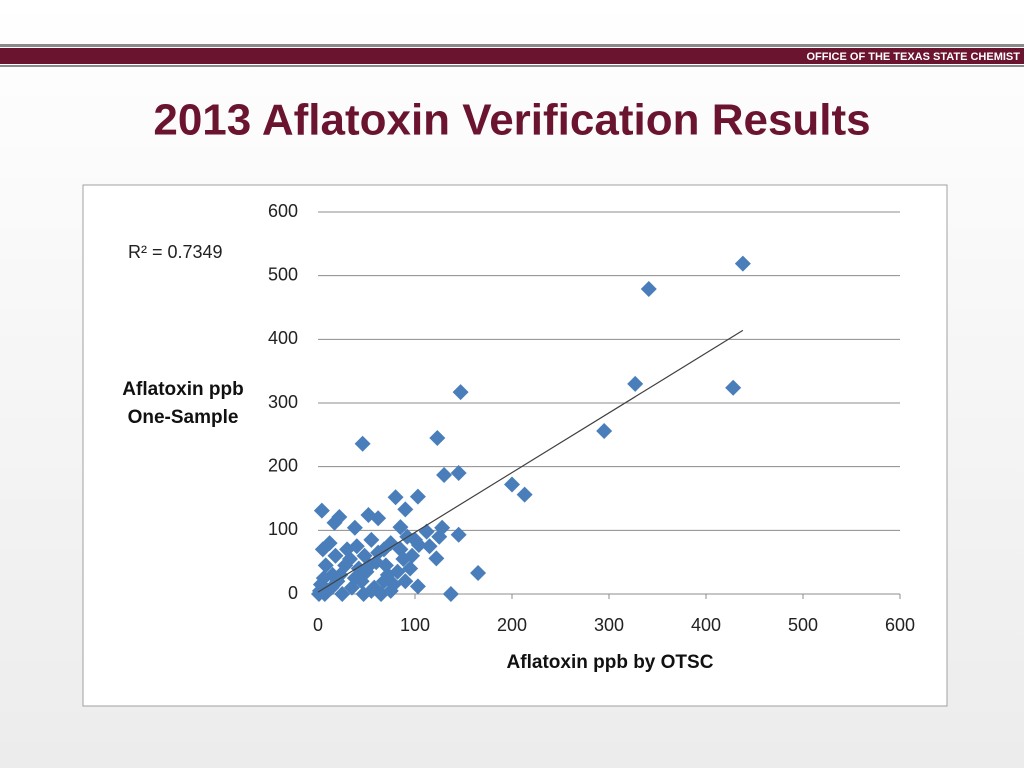  What do you see at coordinates (175, 252) in the screenshot?
I see `annotation: R² = 0.7349` at bounding box center [175, 252].